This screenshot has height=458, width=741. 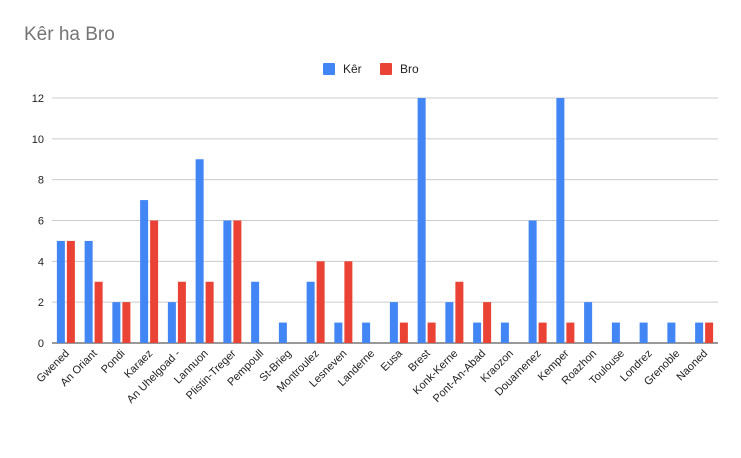 I want to click on legend-swatch-ker, so click(x=329, y=69).